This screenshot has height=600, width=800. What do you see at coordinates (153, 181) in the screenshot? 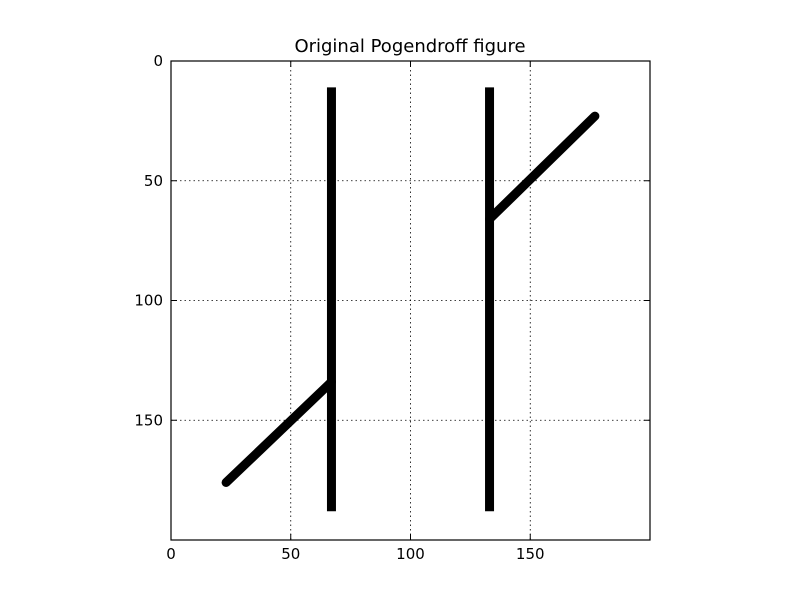
I see `y-tick-label: 50` at bounding box center [153, 181].